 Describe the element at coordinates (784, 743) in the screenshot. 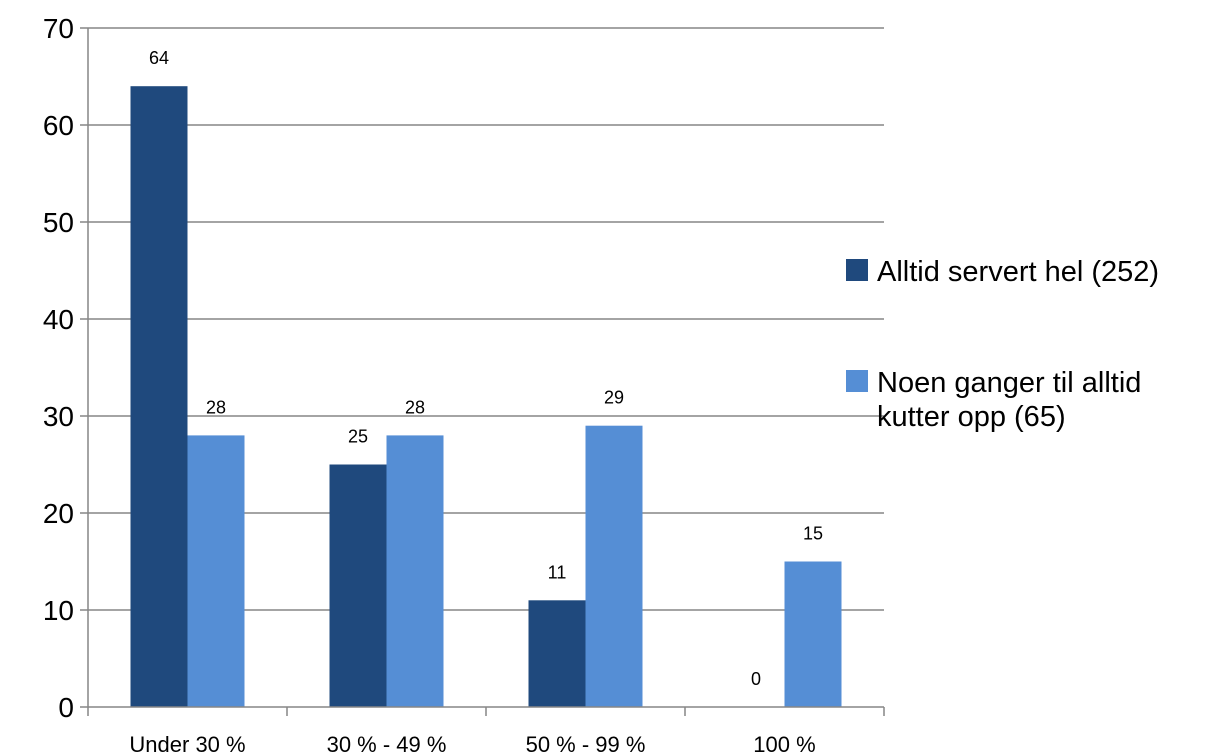

I see `x-category-label: 100 %` at that location.